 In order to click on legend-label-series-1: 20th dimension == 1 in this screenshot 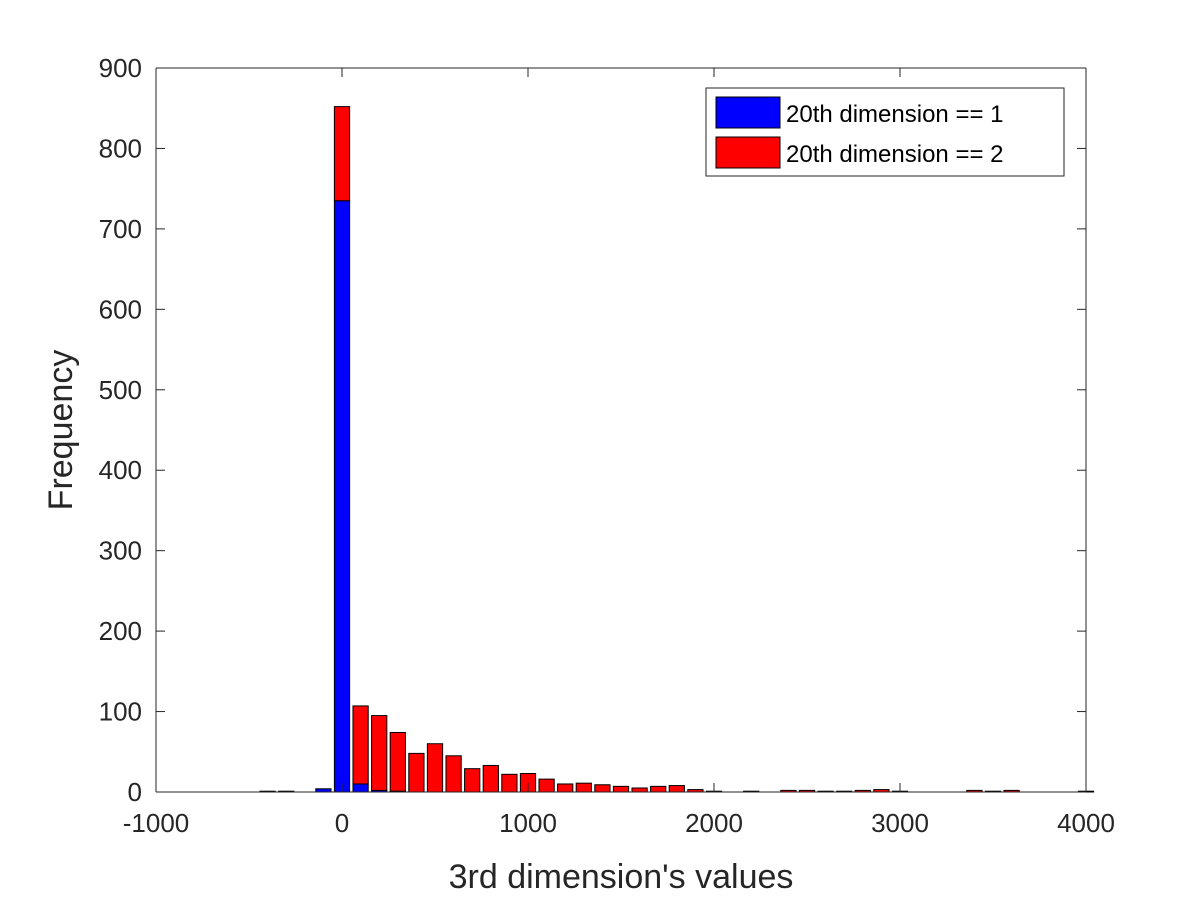, I will do `click(895, 114)`.